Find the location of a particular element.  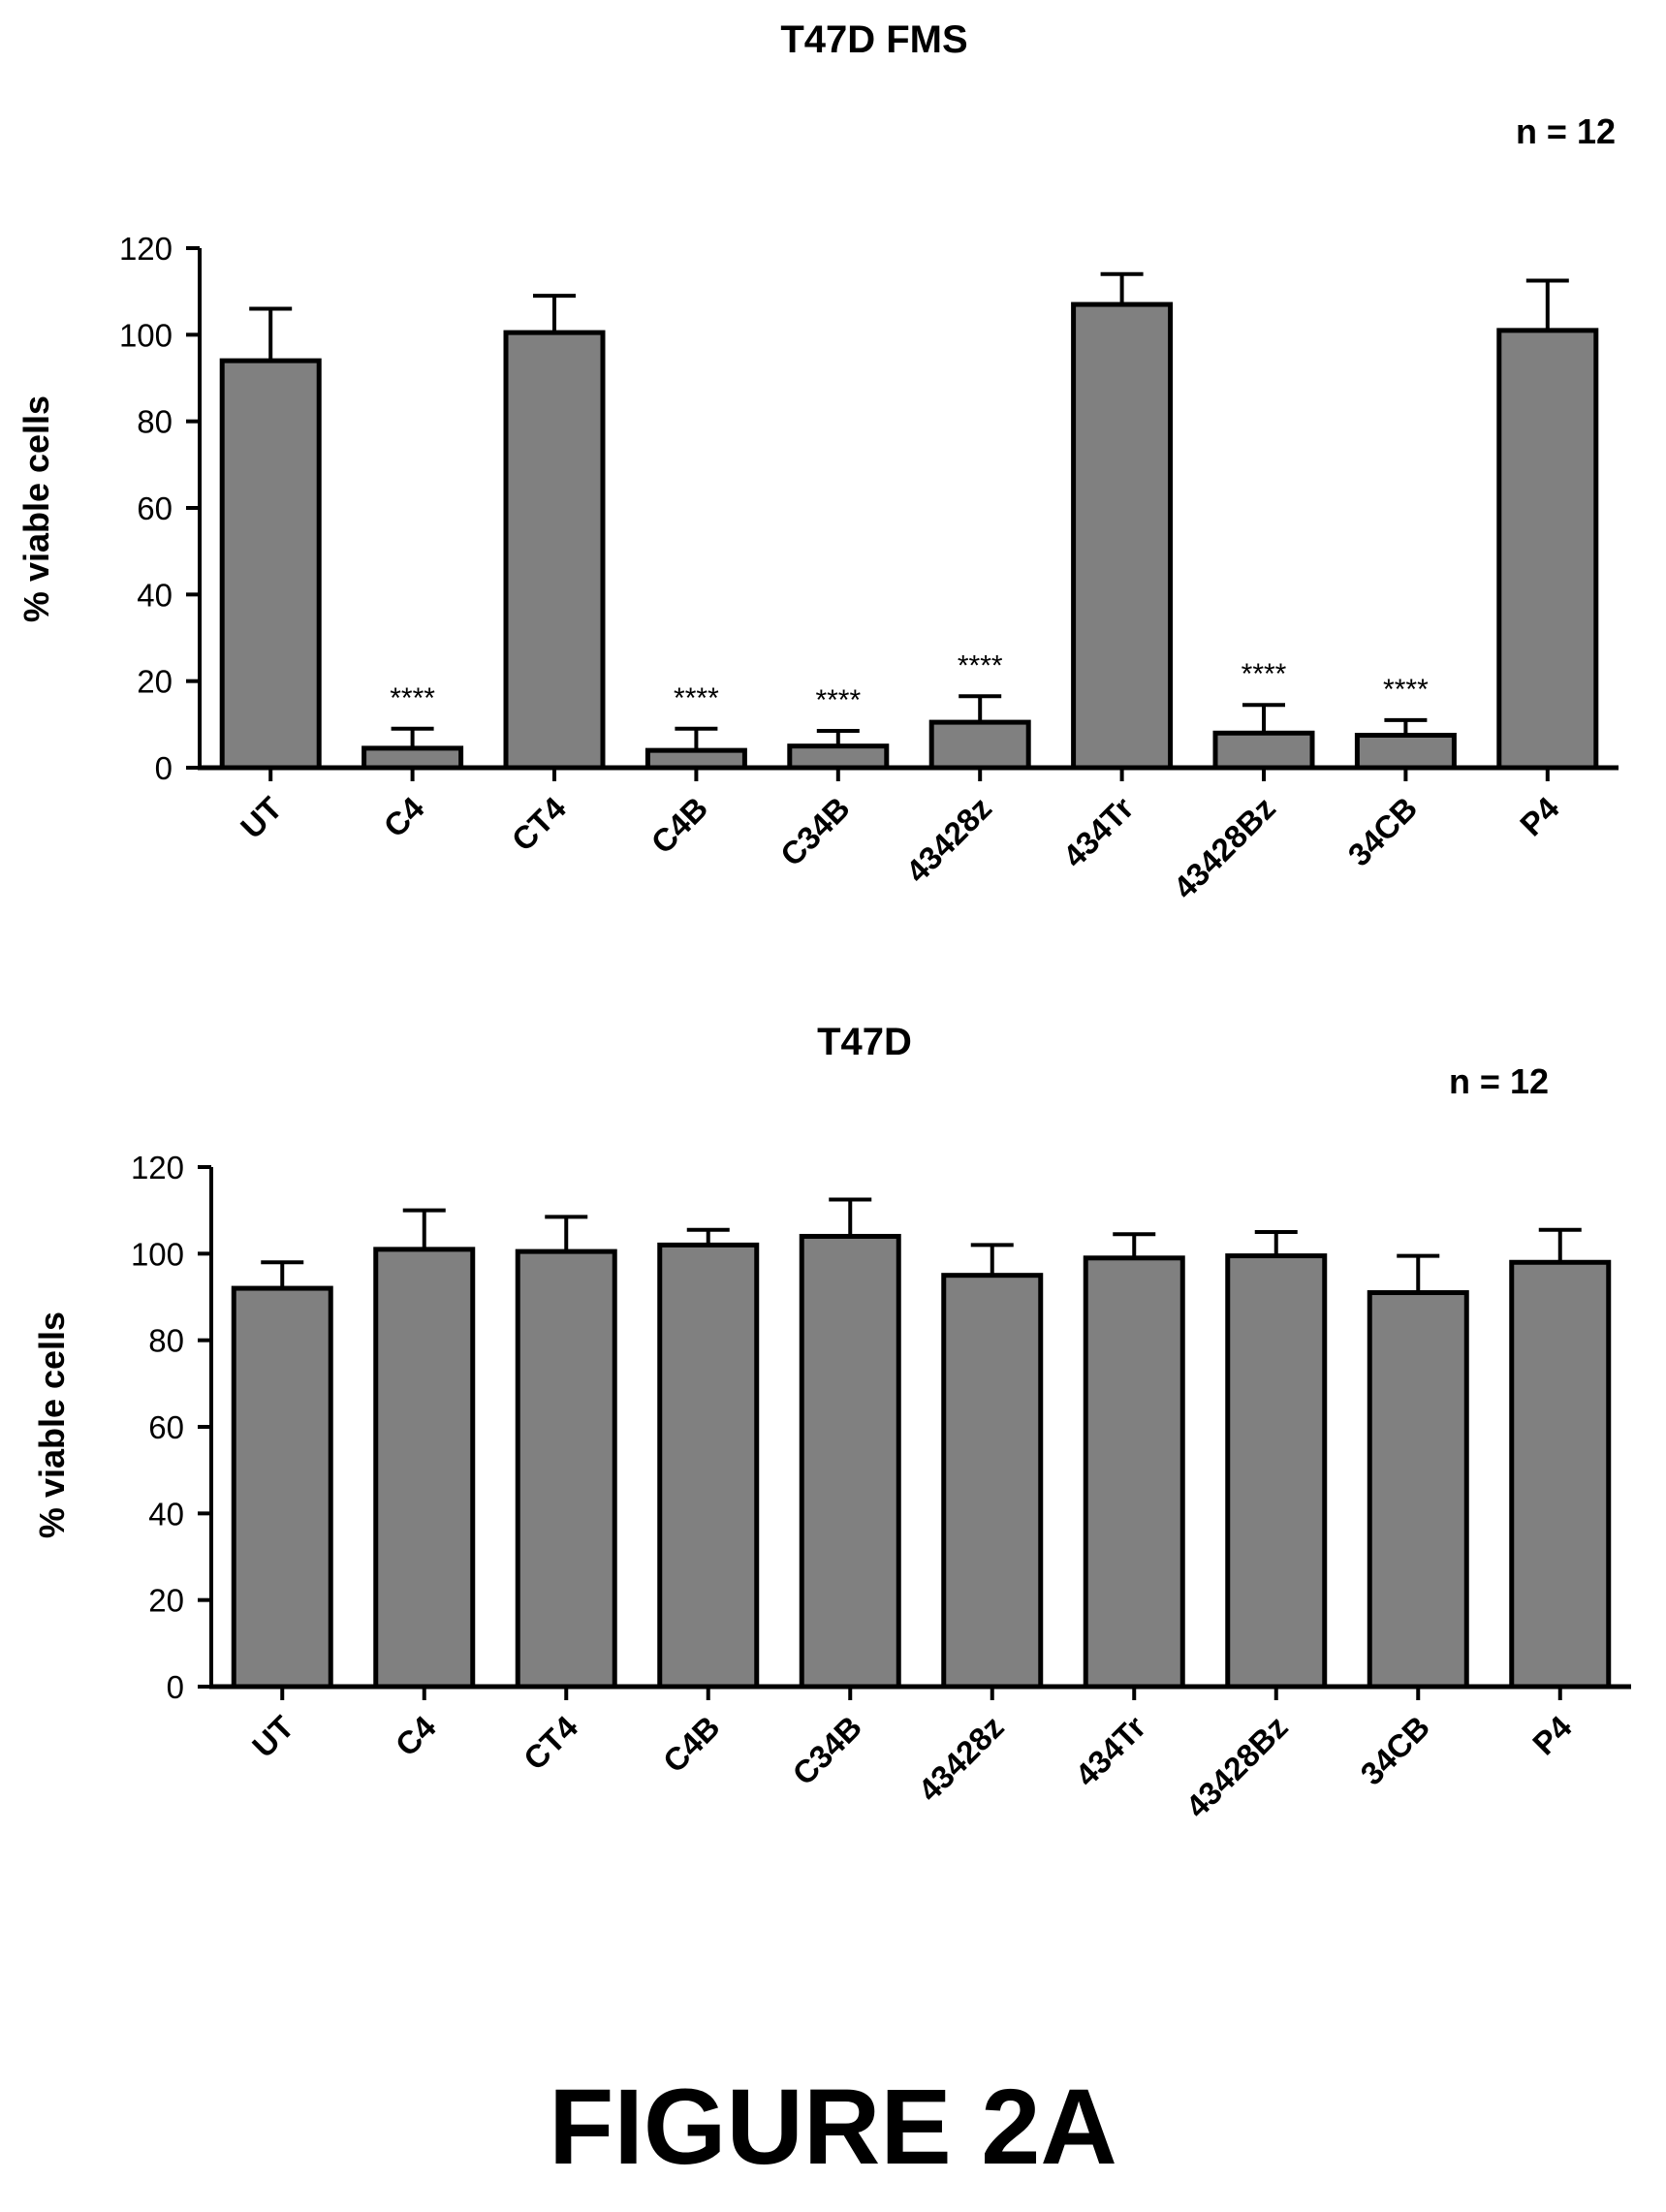

chart-title: T47D FMS is located at coordinates (873, 39).